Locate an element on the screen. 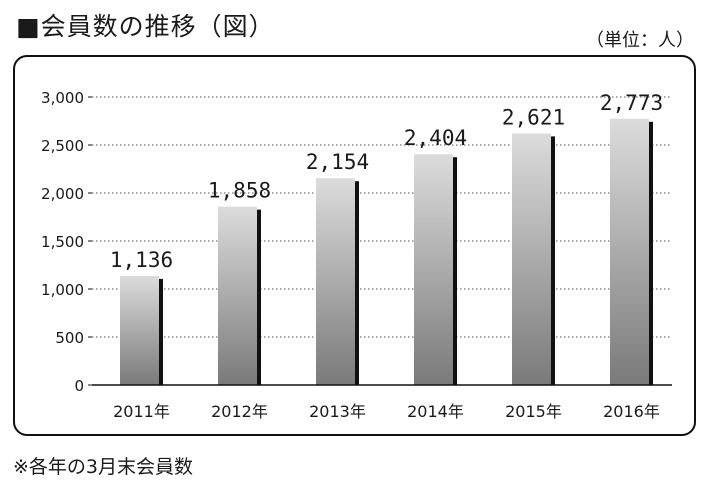 Image resolution: width=714 pixels, height=494 pixels. value-label: 2,404 is located at coordinates (435, 138).